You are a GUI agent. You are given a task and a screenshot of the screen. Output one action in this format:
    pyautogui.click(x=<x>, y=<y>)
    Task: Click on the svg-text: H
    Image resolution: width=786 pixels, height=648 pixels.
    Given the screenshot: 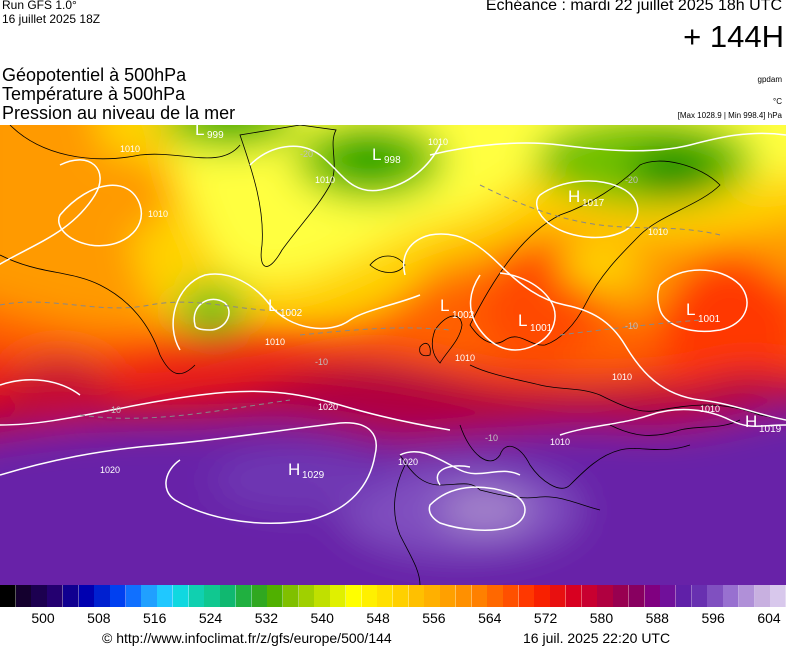 What is the action you would take?
    pyautogui.click(x=294, y=469)
    